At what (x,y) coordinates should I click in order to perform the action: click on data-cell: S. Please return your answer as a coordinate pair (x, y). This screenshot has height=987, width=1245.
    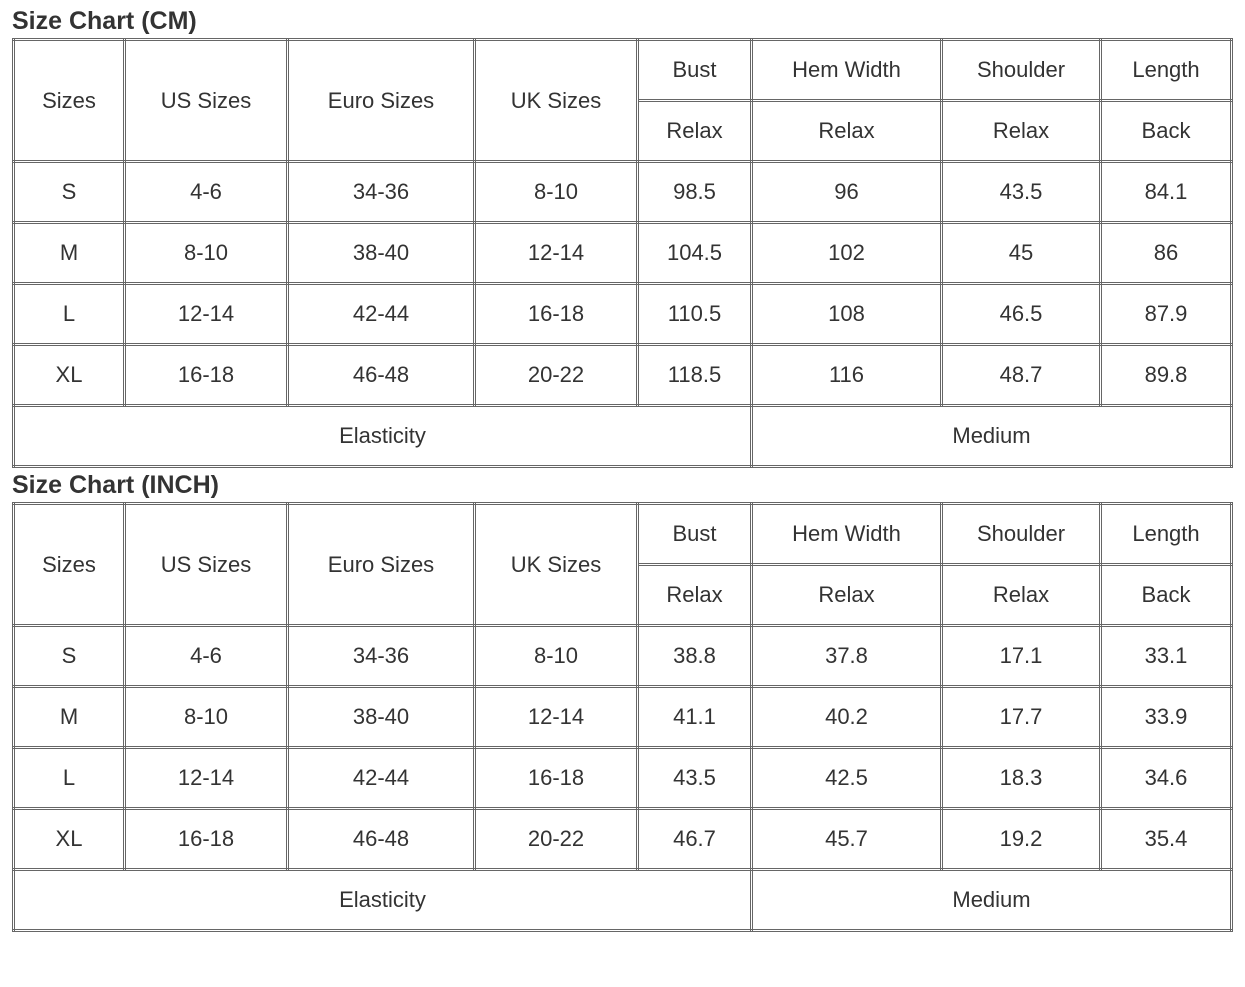
    Looking at the image, I should click on (69, 192).